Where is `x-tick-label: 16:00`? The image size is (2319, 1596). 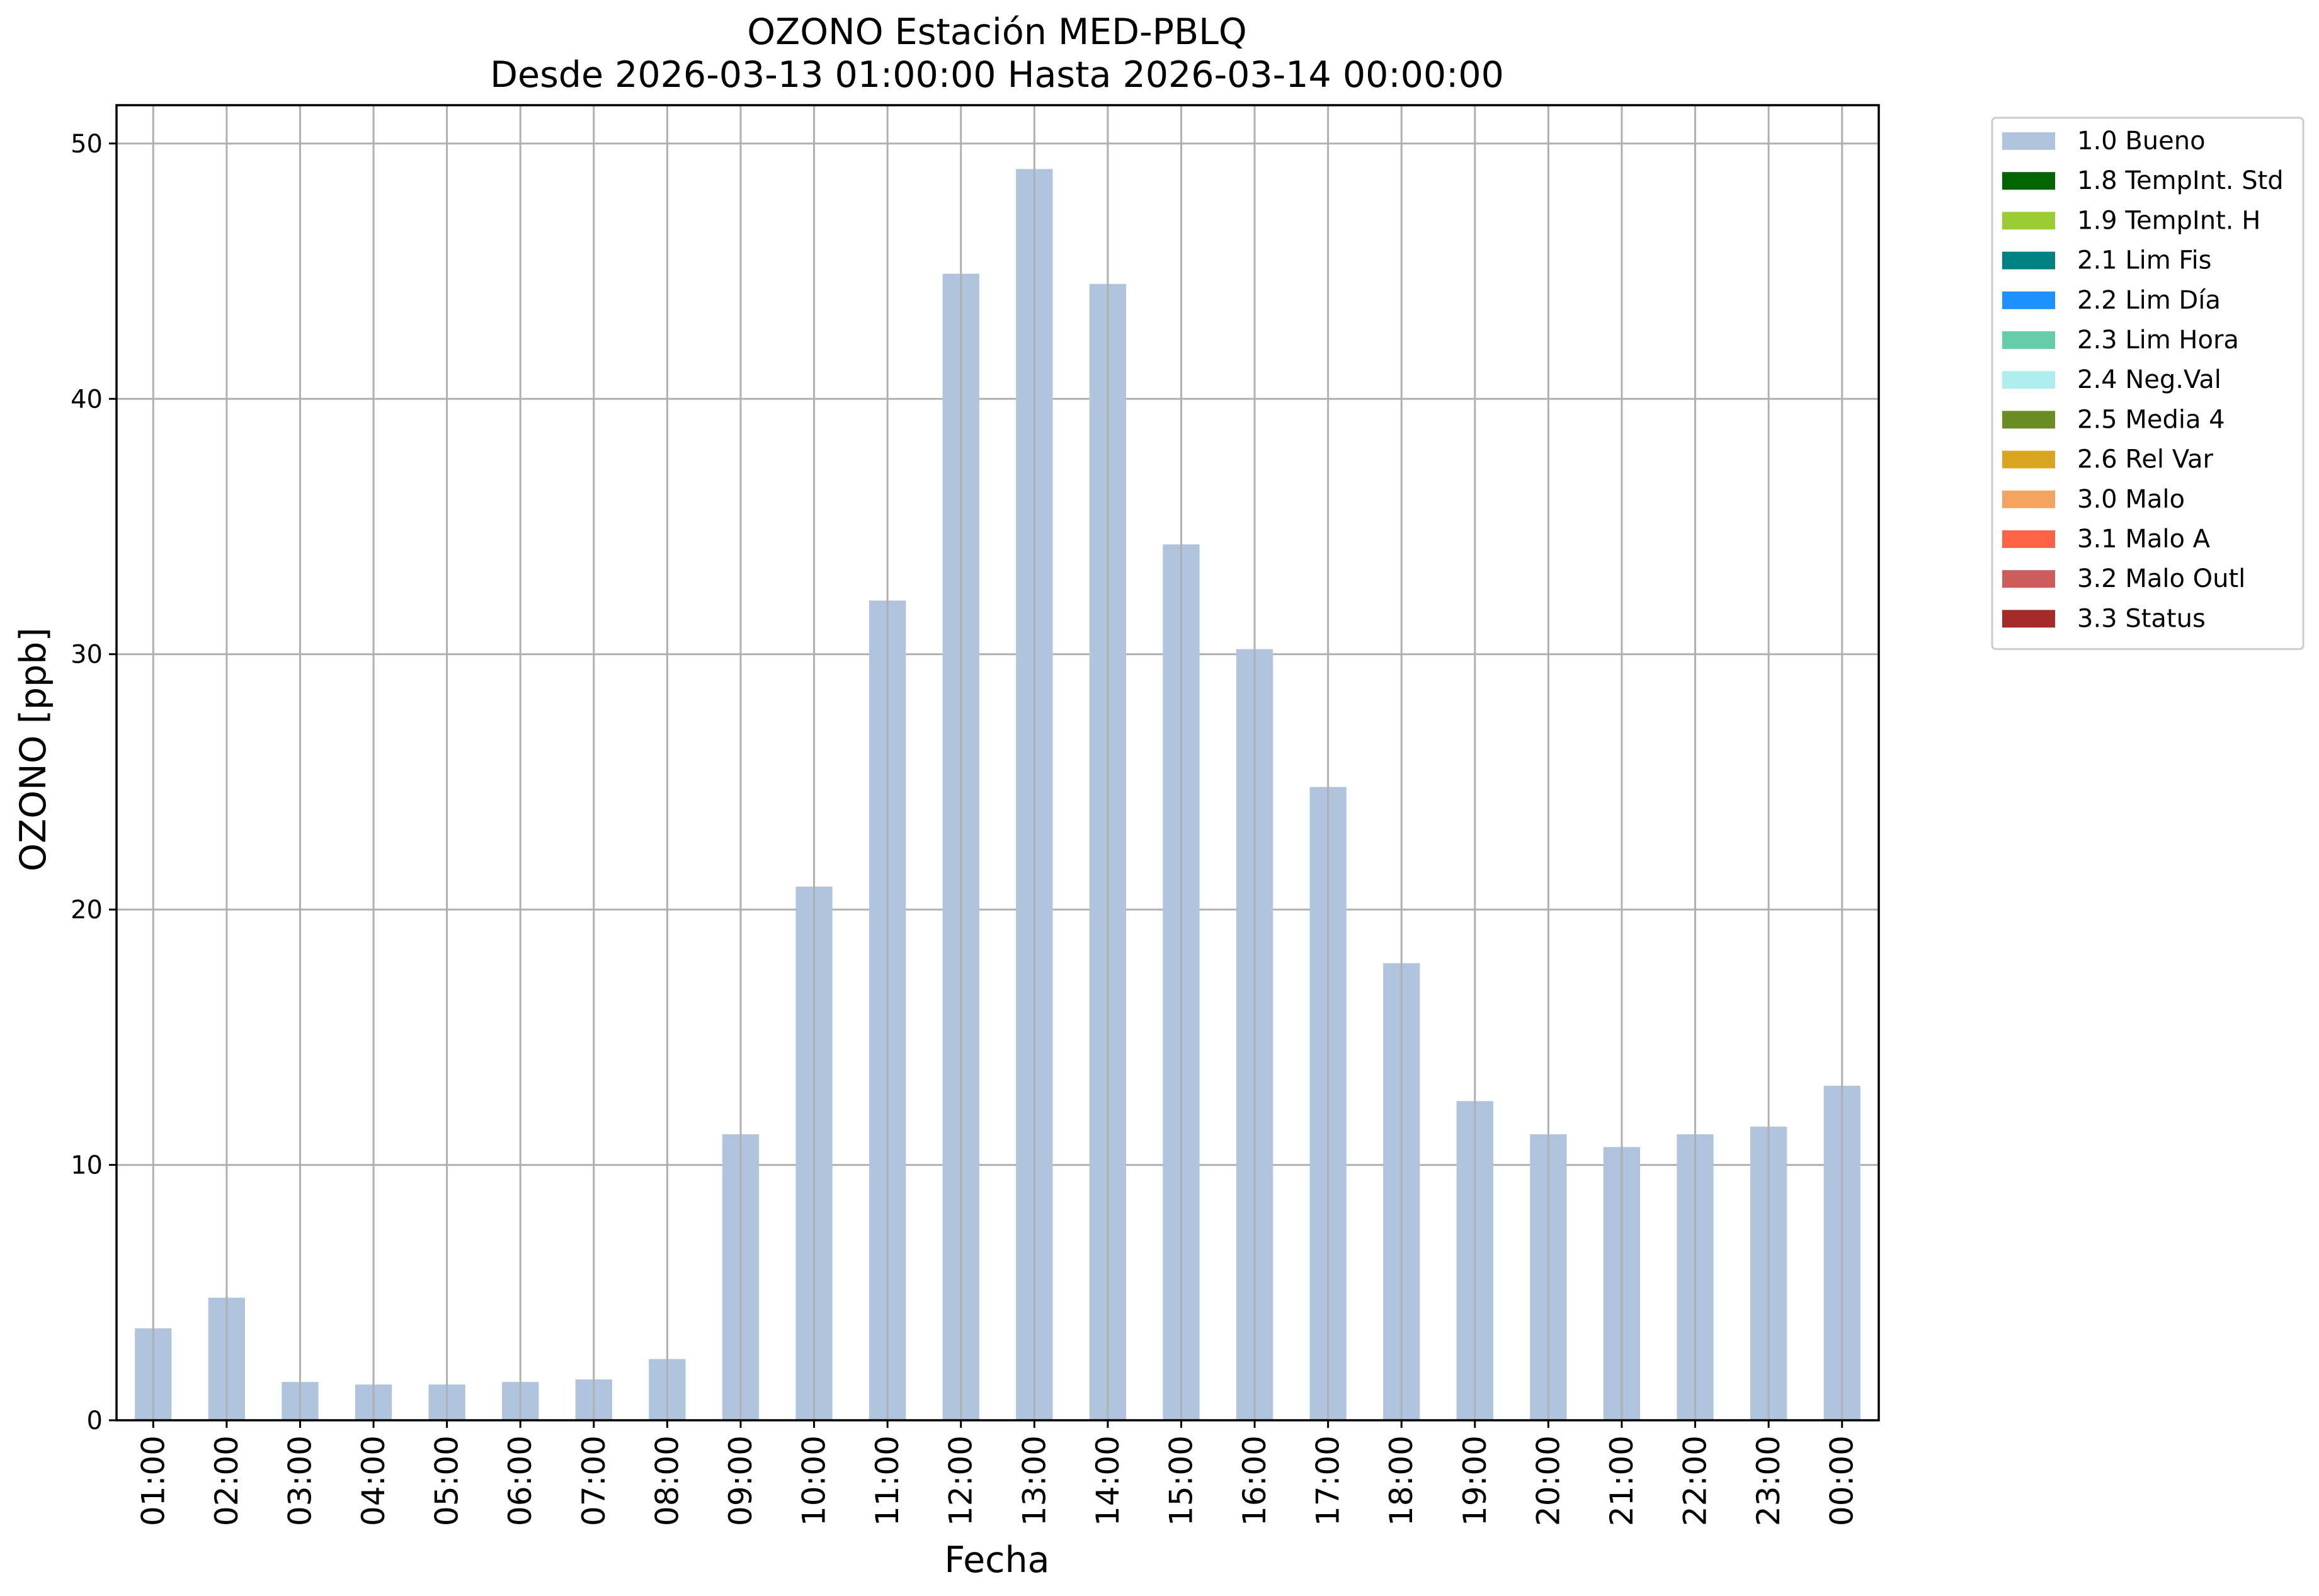 x-tick-label: 16:00 is located at coordinates (1254, 1480).